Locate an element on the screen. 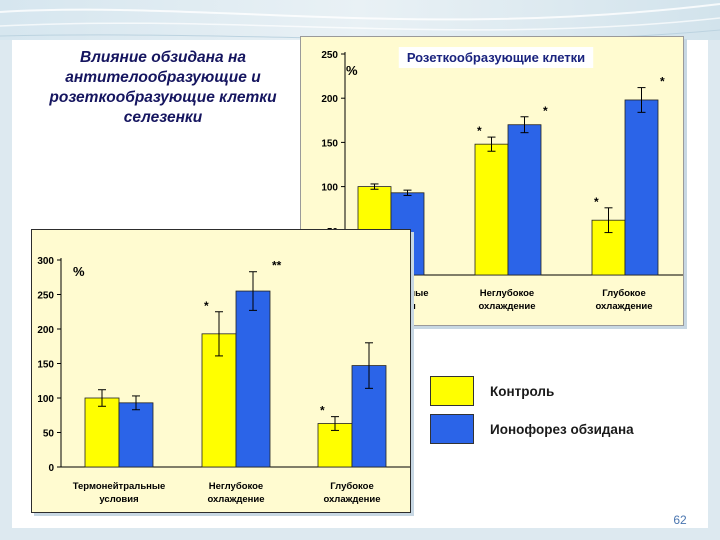 This screenshot has width=720, height=540. y-tick-label: 0 is located at coordinates (51, 468).